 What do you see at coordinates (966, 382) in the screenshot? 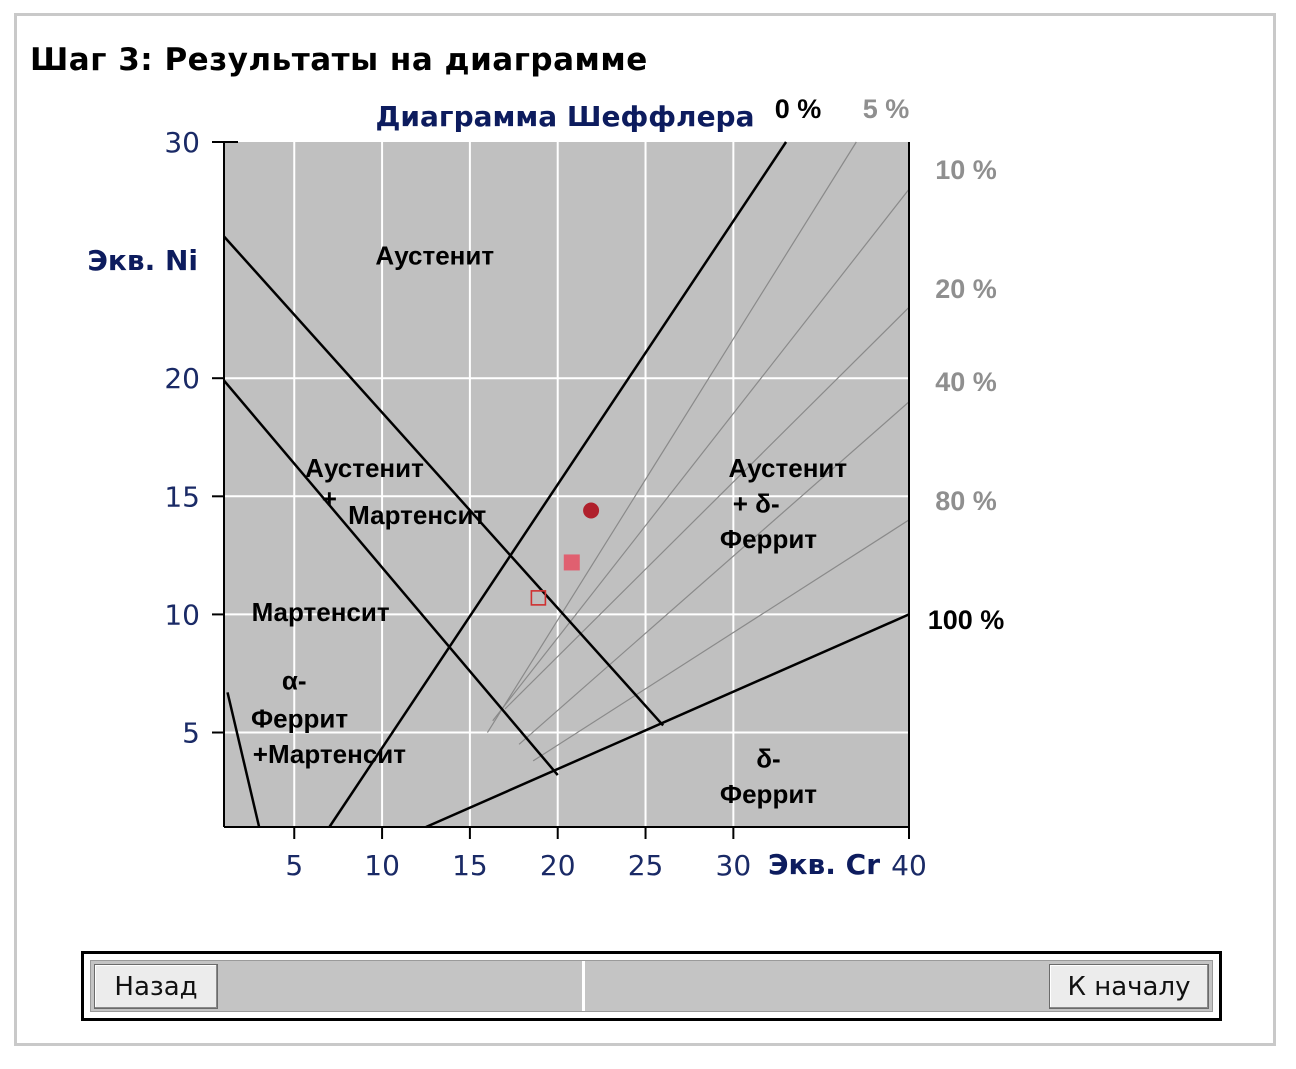
I see `ferrite-percent-label: 40 %` at bounding box center [966, 382].